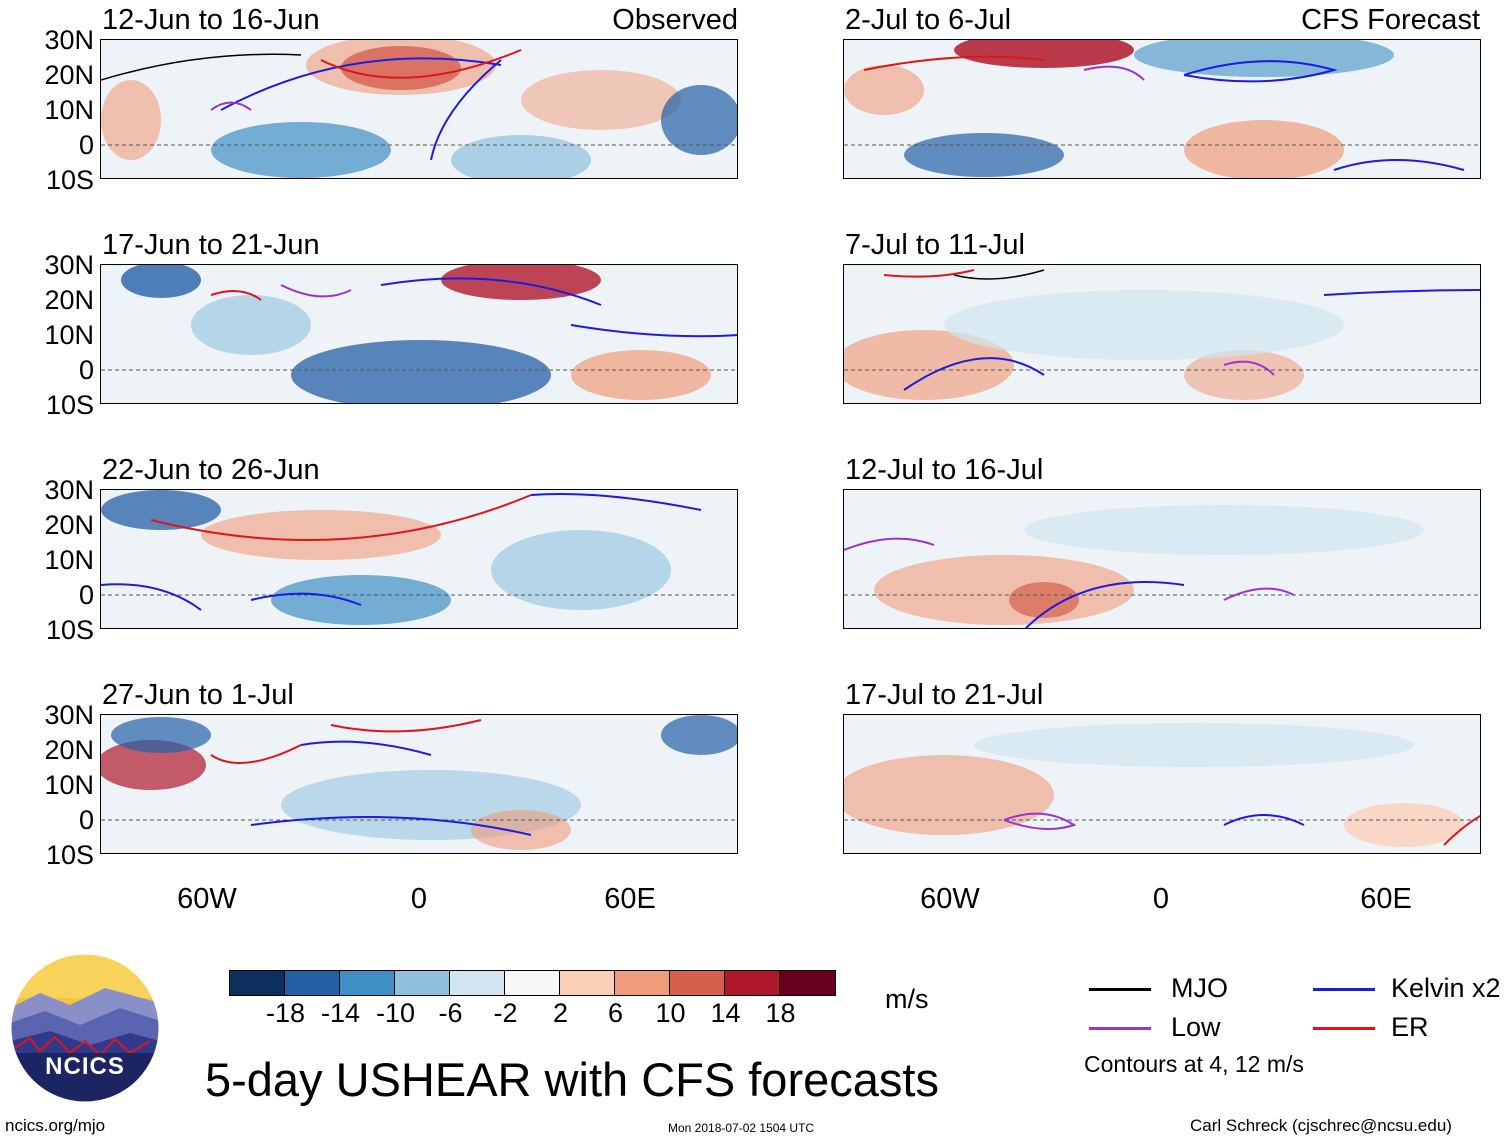 Image resolution: width=1510 pixels, height=1142 pixels. What do you see at coordinates (560, 1013) in the screenshot?
I see `colorbar-tick-label: 2` at bounding box center [560, 1013].